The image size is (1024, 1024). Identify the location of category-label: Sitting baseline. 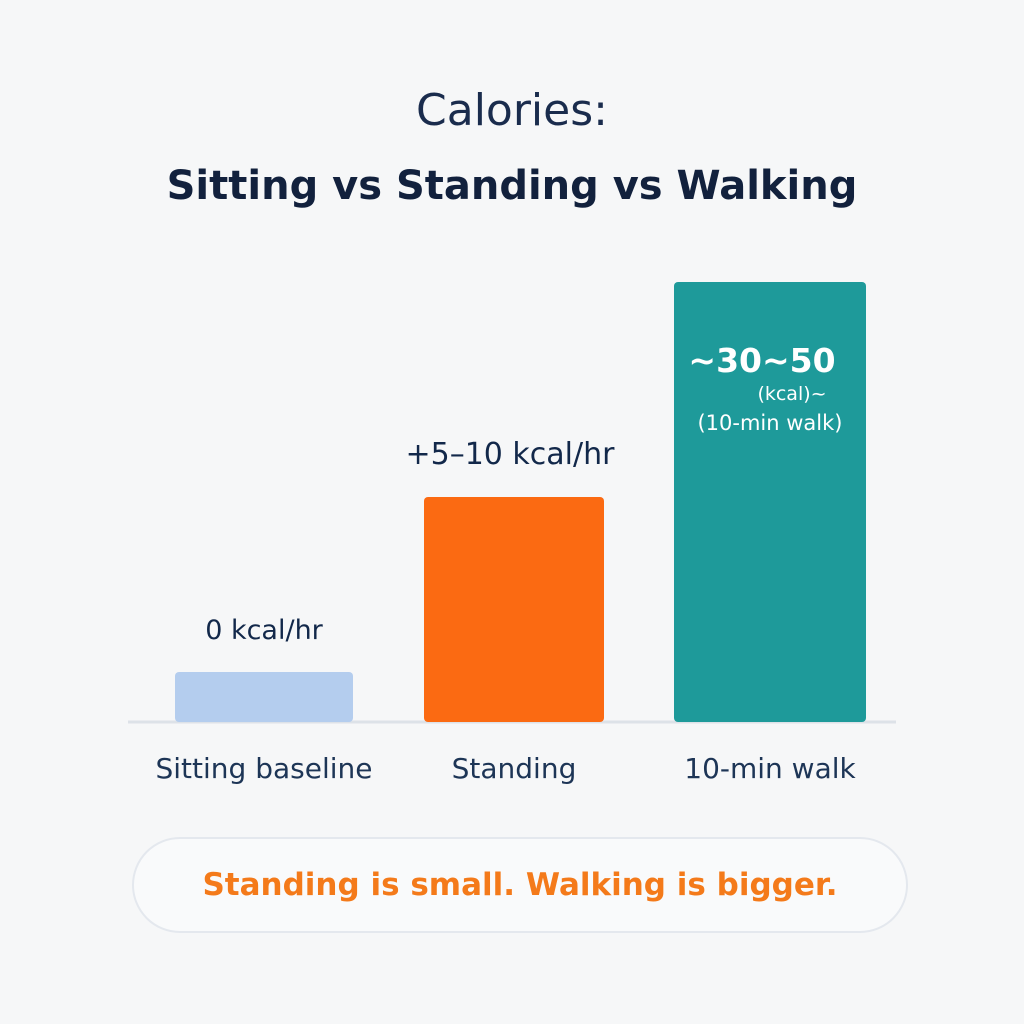
(264, 768).